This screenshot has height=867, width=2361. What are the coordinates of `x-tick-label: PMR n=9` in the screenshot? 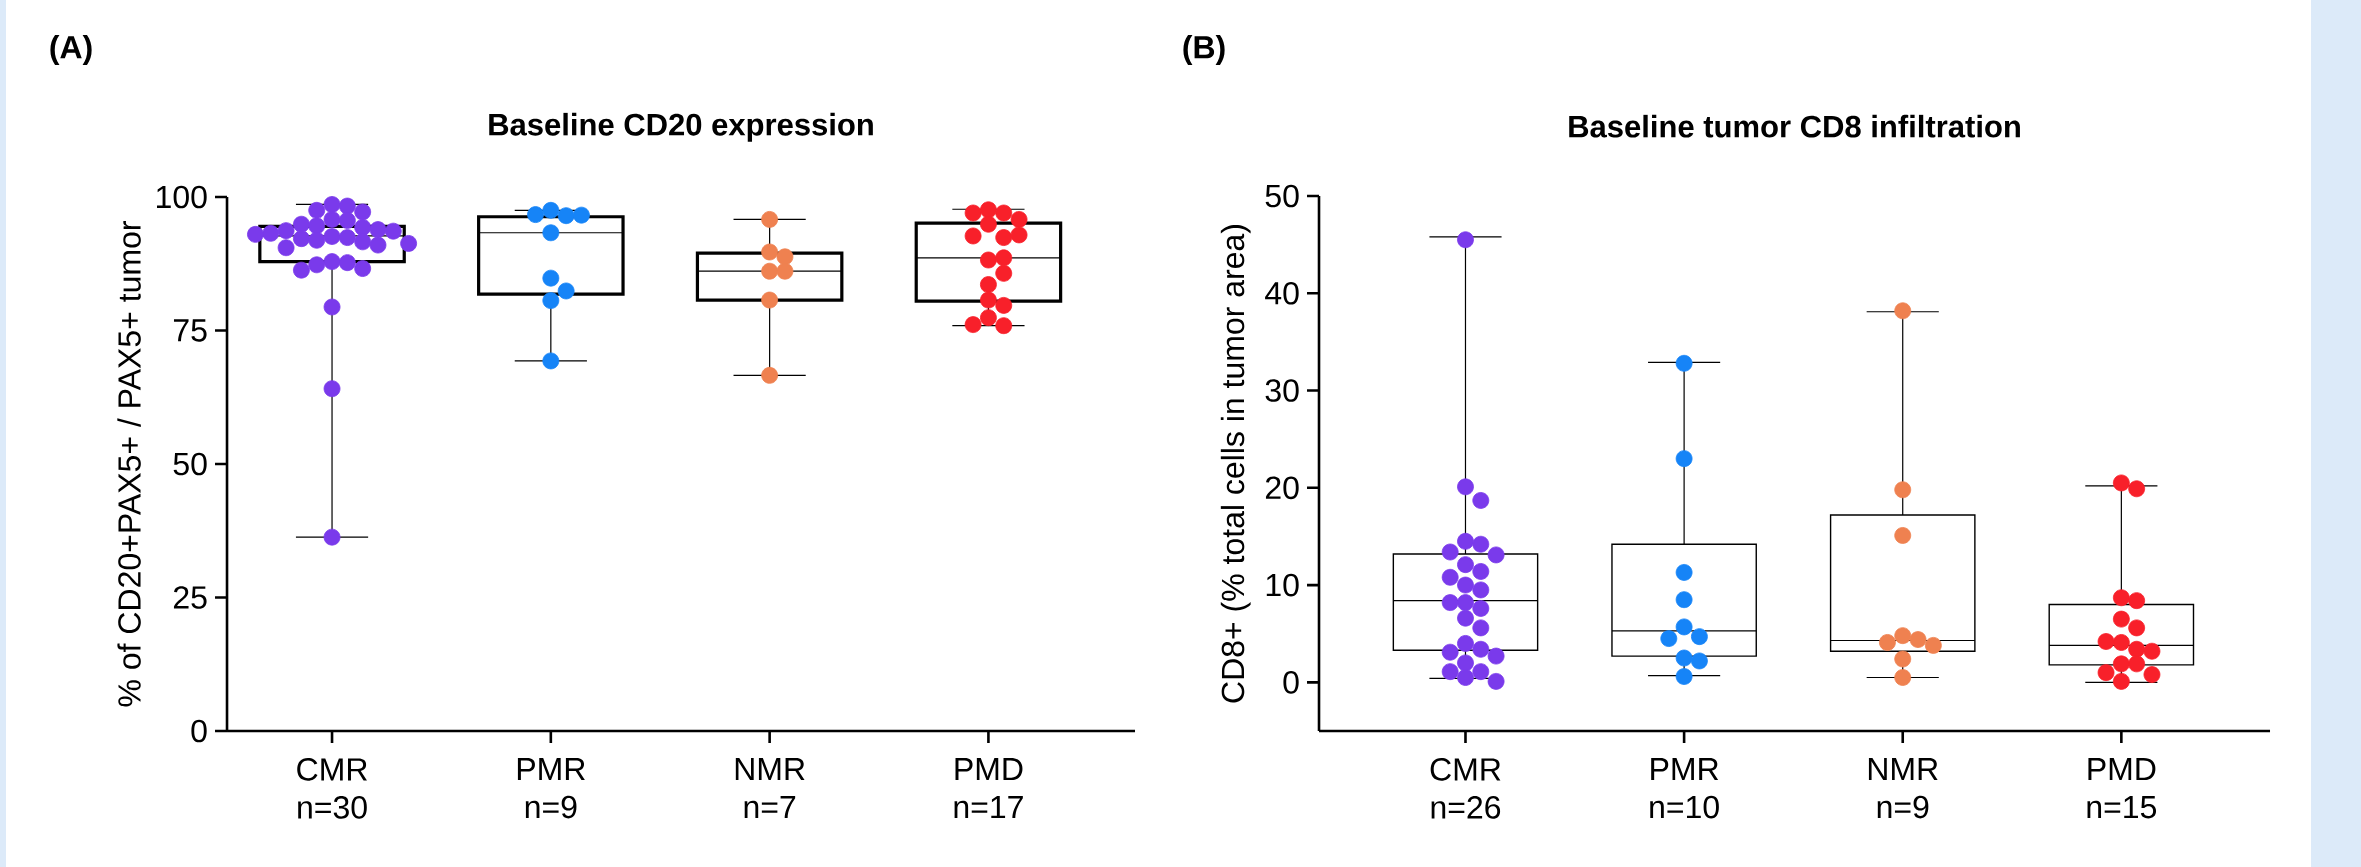 It's located at (551, 788).